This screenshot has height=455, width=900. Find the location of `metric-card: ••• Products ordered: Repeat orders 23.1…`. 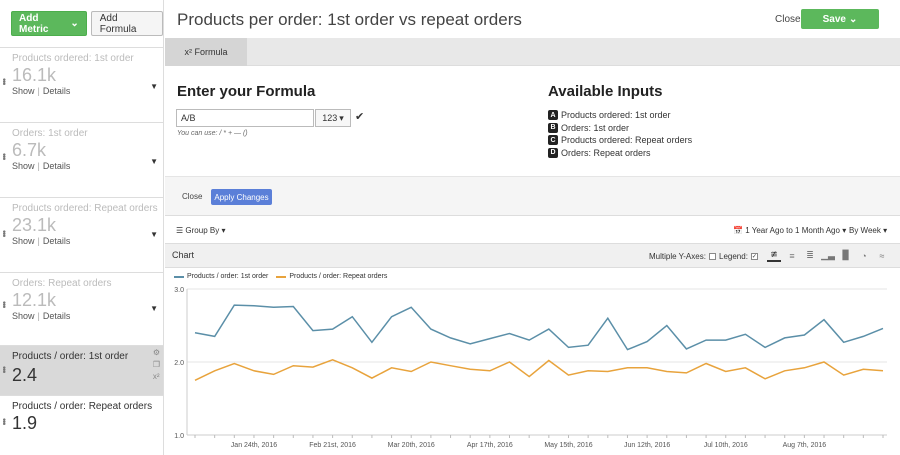

metric-card: ••• Products ordered: Repeat orders 23.1… is located at coordinates (81, 235).